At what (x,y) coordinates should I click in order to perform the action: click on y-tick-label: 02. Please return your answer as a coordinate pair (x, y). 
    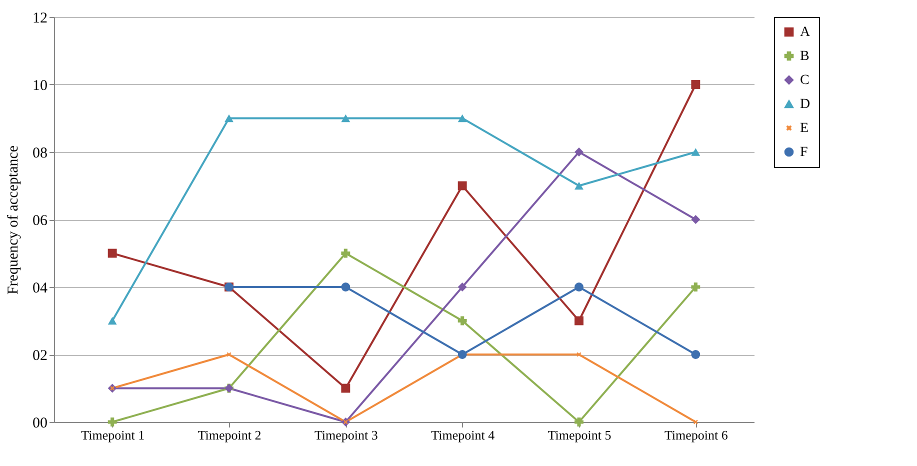
    Looking at the image, I should click on (40, 356).